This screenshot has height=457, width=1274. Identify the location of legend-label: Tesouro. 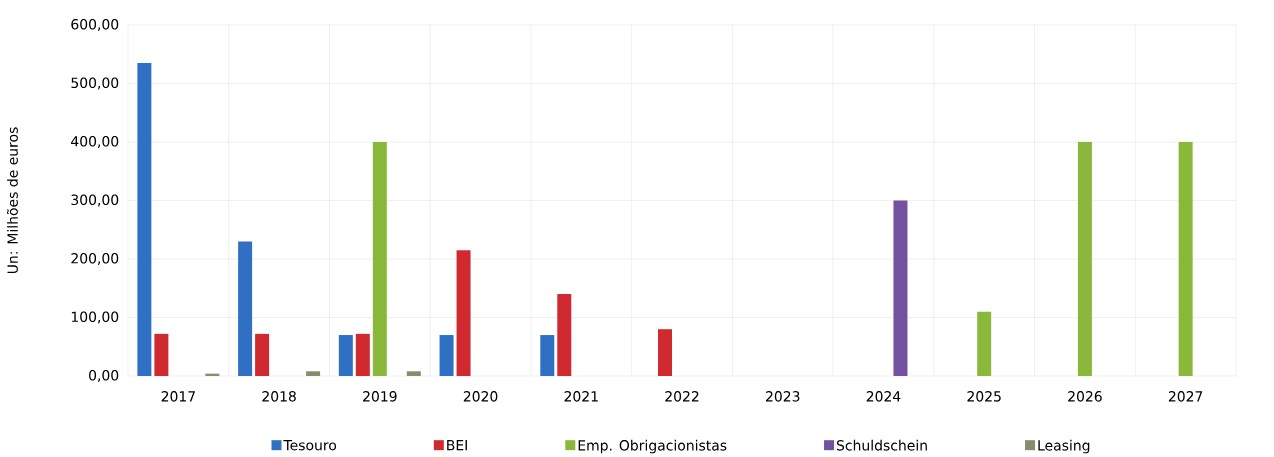
(310, 445).